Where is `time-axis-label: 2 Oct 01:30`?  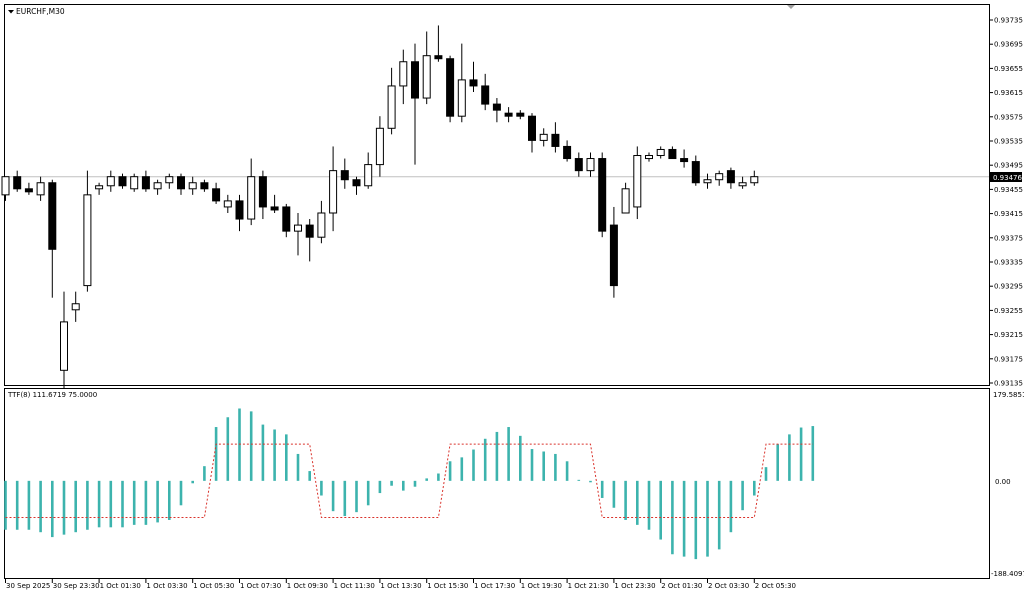
time-axis-label: 2 Oct 01:30 is located at coordinates (681, 586).